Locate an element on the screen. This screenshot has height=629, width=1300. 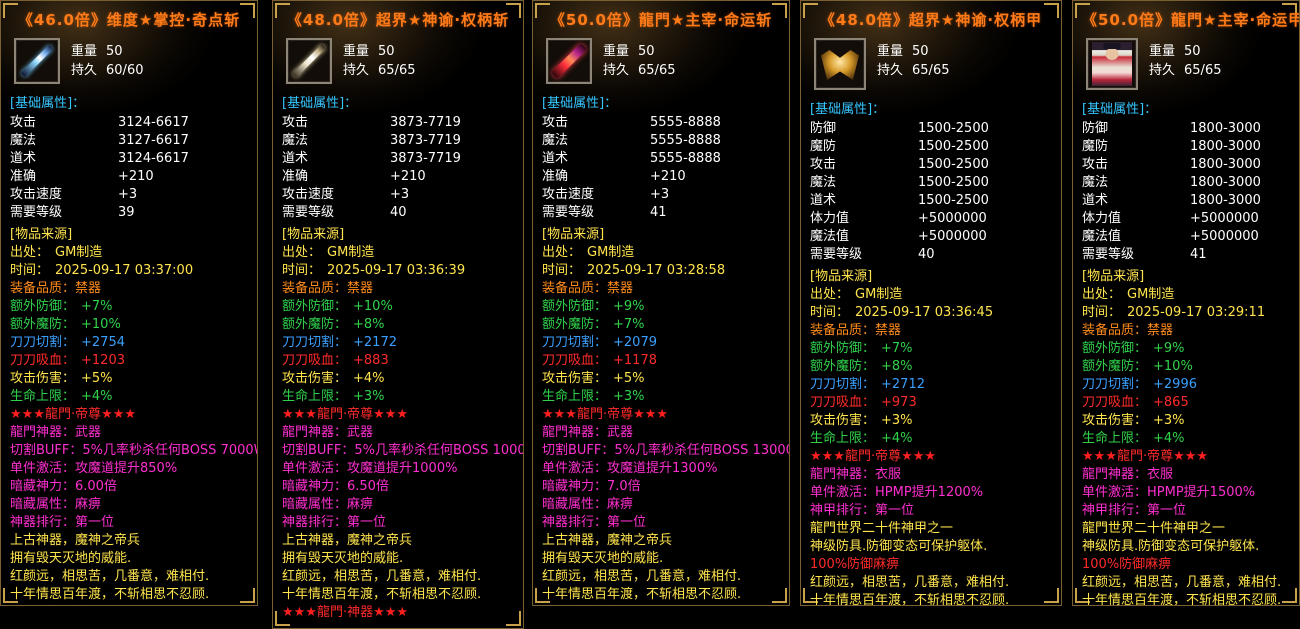
special-line: 龍門世界二十件神甲之一 is located at coordinates (1154, 528).